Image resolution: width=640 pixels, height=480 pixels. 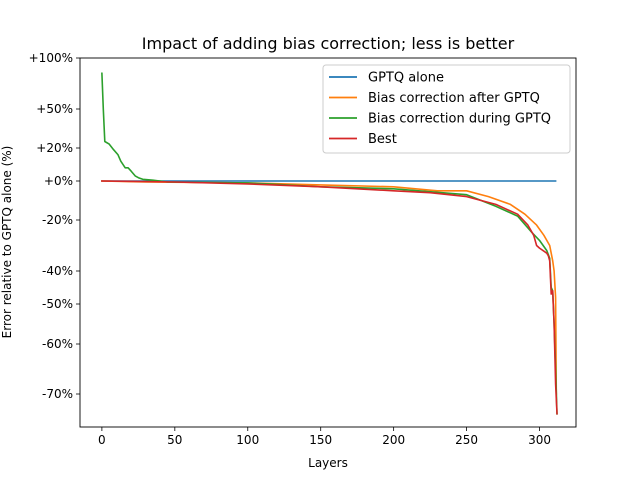 I want to click on x-axis-ticks: 0 50 100 150 200 250 300, so click(x=324, y=437).